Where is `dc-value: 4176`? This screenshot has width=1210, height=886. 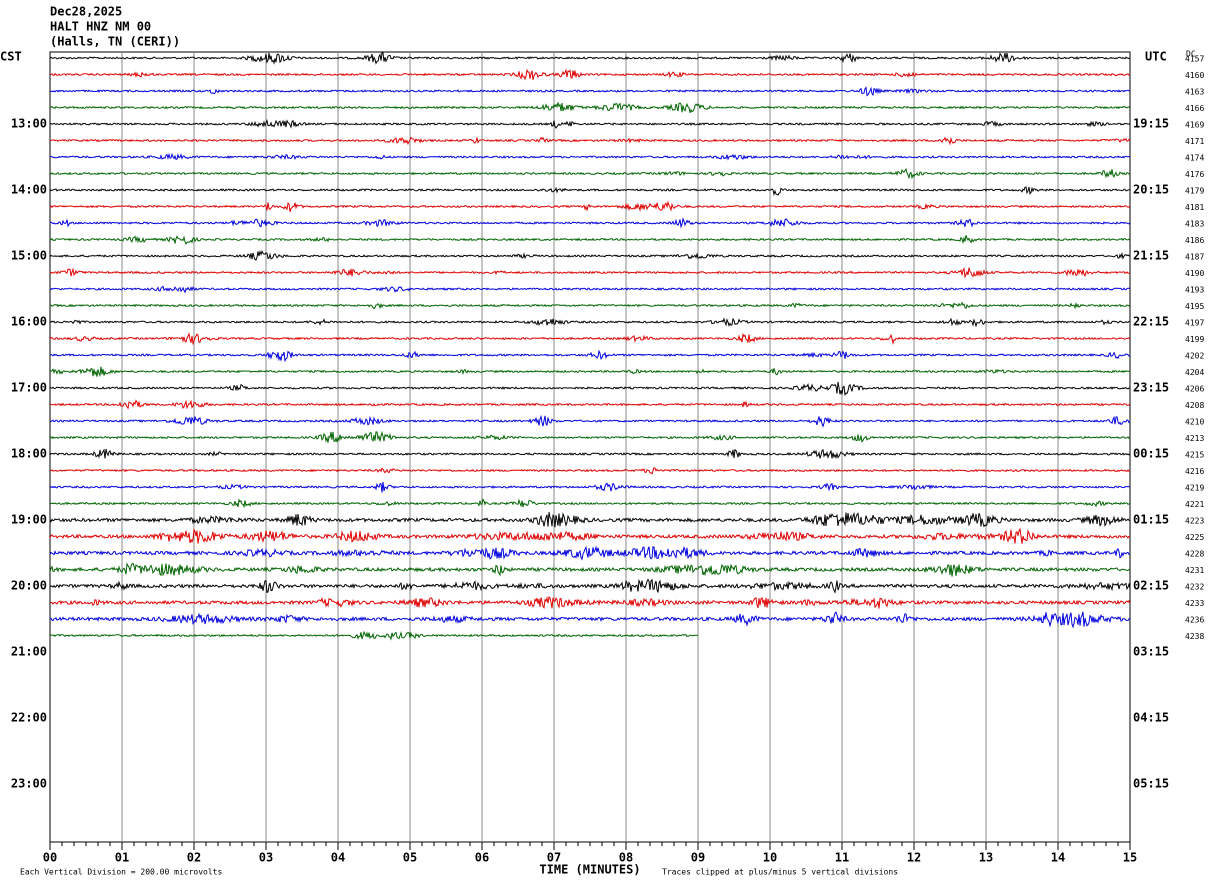
dc-value: 4176 is located at coordinates (1194, 174).